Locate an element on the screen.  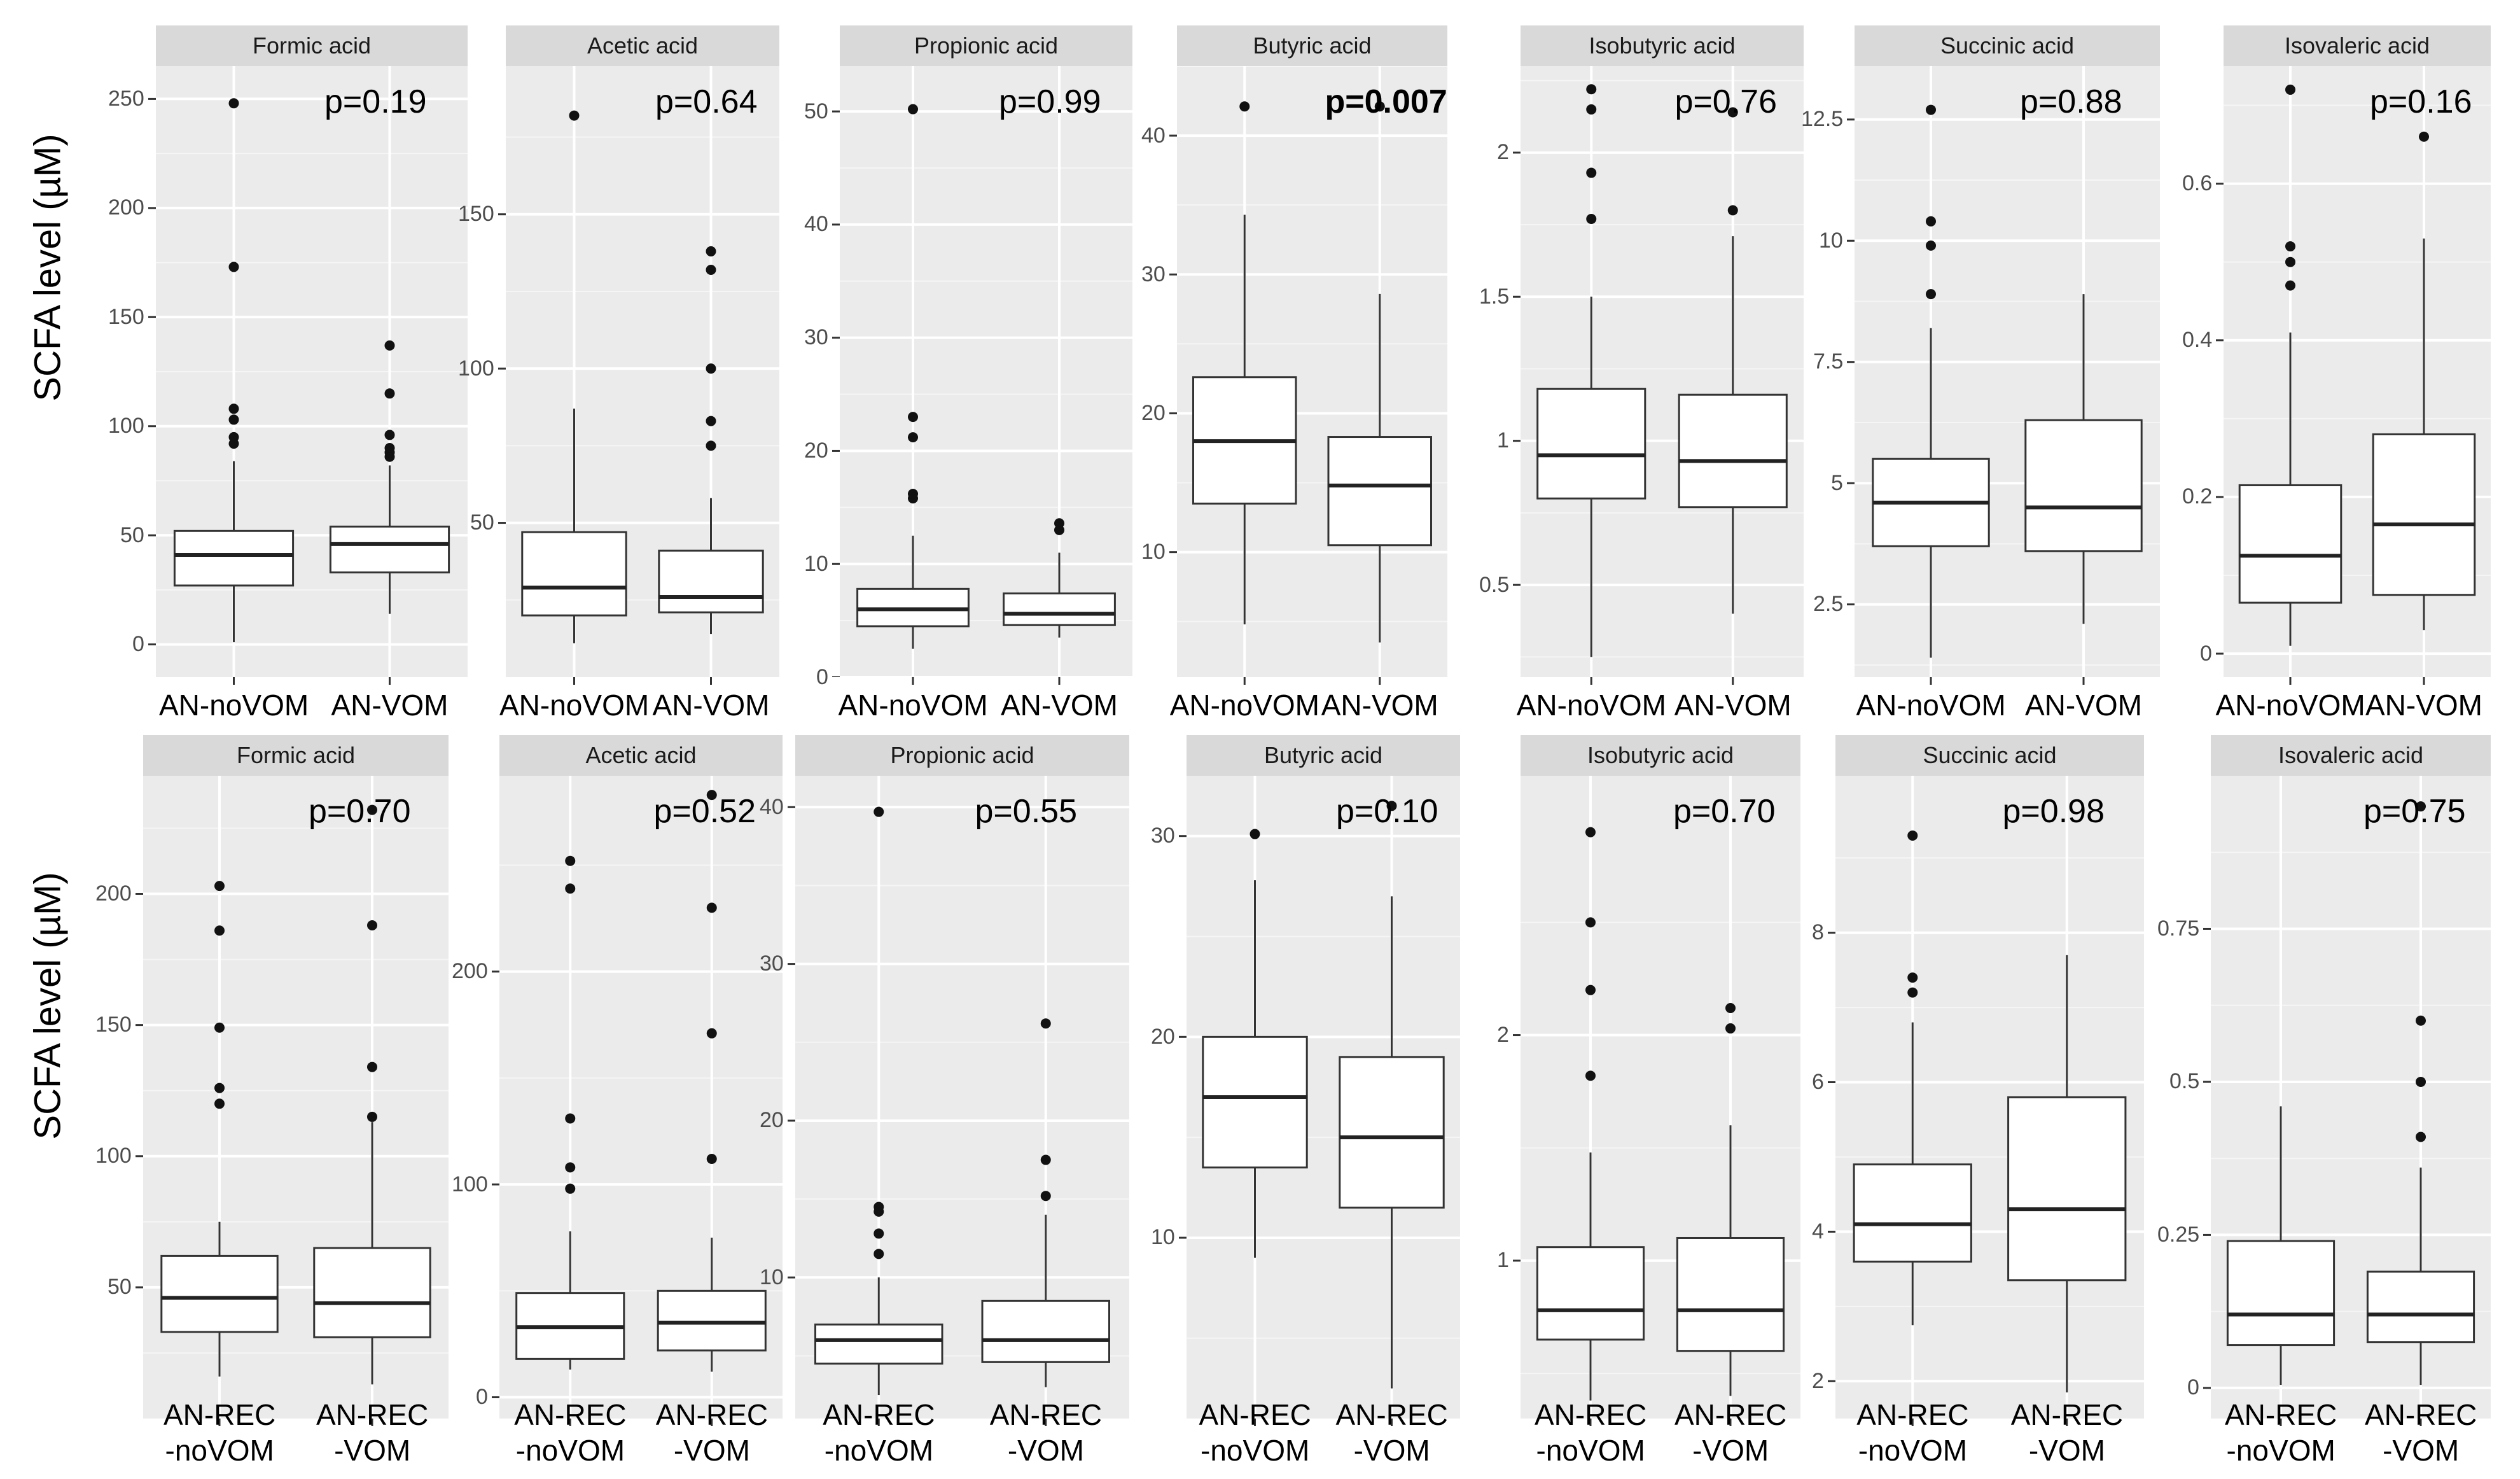
facet-panel: Propionic acid p=0.55 is located at coordinates (962, 1077).